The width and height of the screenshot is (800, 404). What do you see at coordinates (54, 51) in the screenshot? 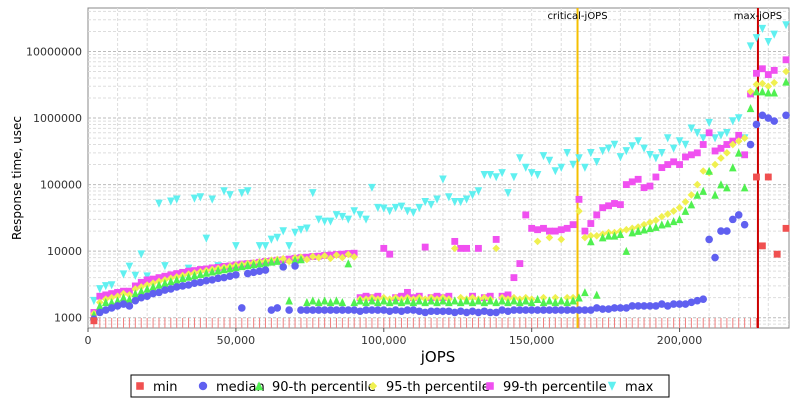
I see `y-tick-label: 10000000` at bounding box center [54, 51].